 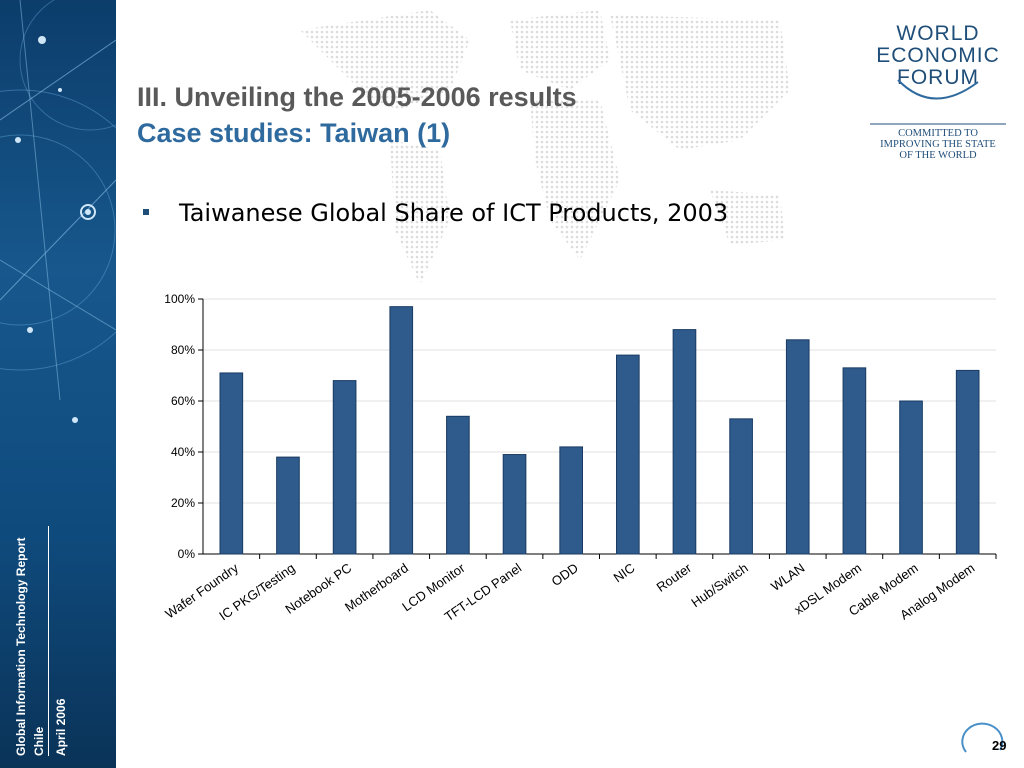 What do you see at coordinates (787, 577) in the screenshot?
I see `x-tick-label: WLAN` at bounding box center [787, 577].